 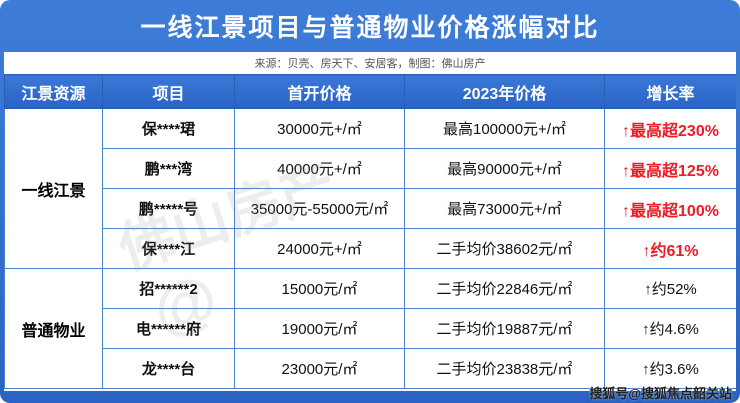 What do you see at coordinates (319, 248) in the screenshot?
I see `open-price-cell: 24000元+/㎡` at bounding box center [319, 248].